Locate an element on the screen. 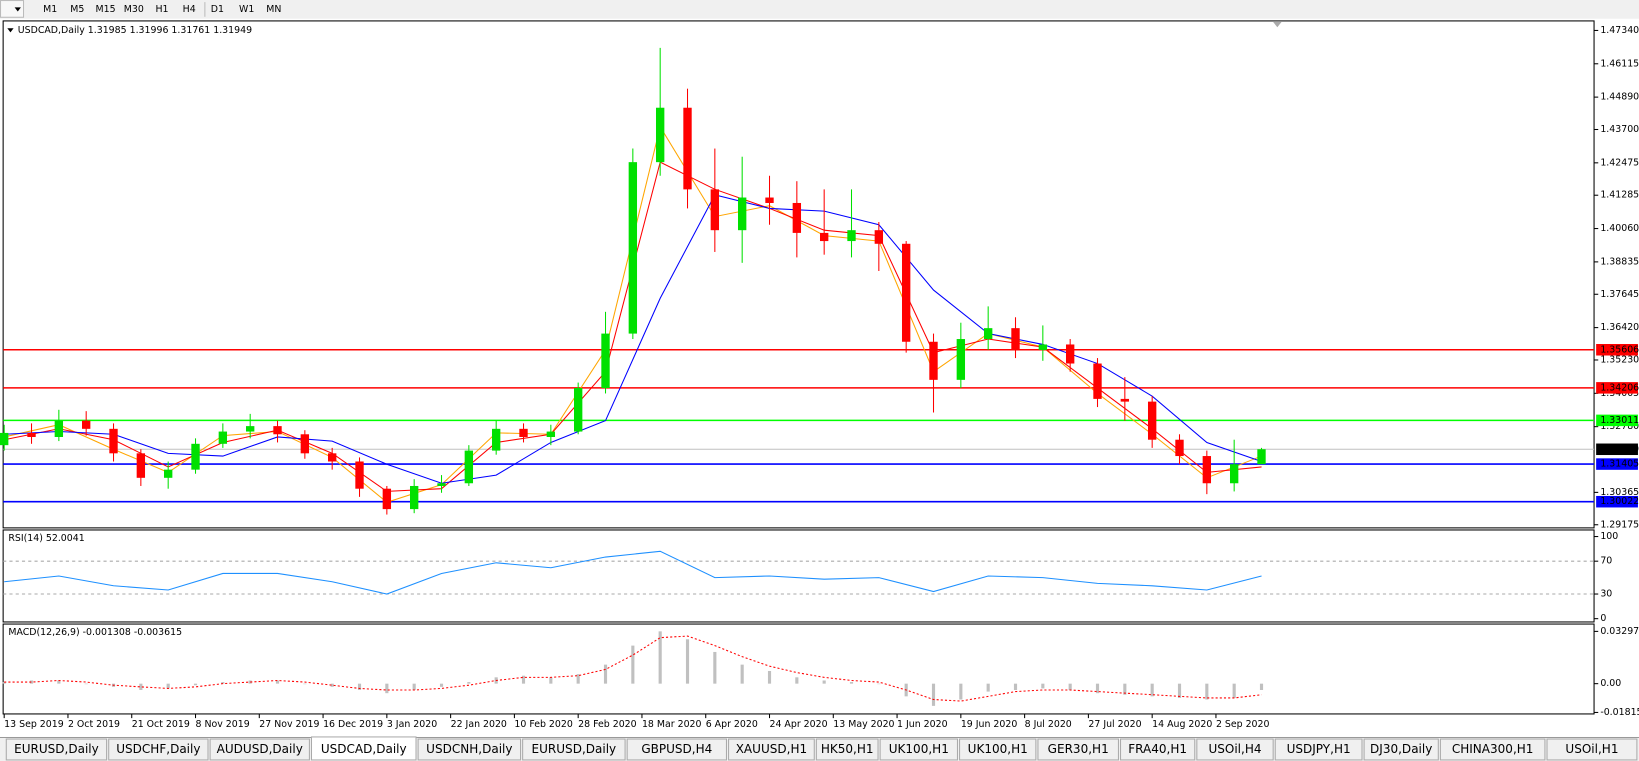  timeframe-button: MN is located at coordinates (273, 9).